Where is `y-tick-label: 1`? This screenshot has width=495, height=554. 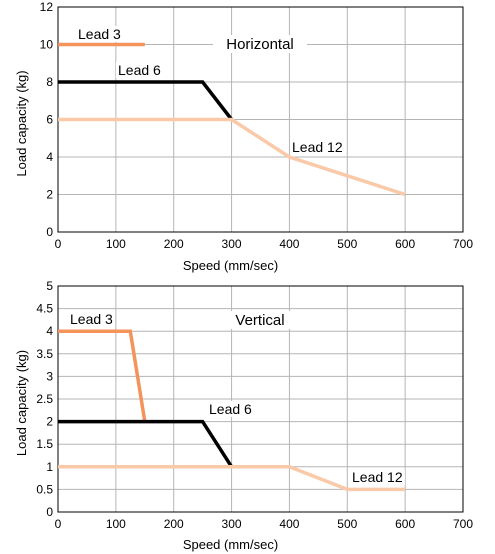
y-tick-label: 1 is located at coordinates (49, 467).